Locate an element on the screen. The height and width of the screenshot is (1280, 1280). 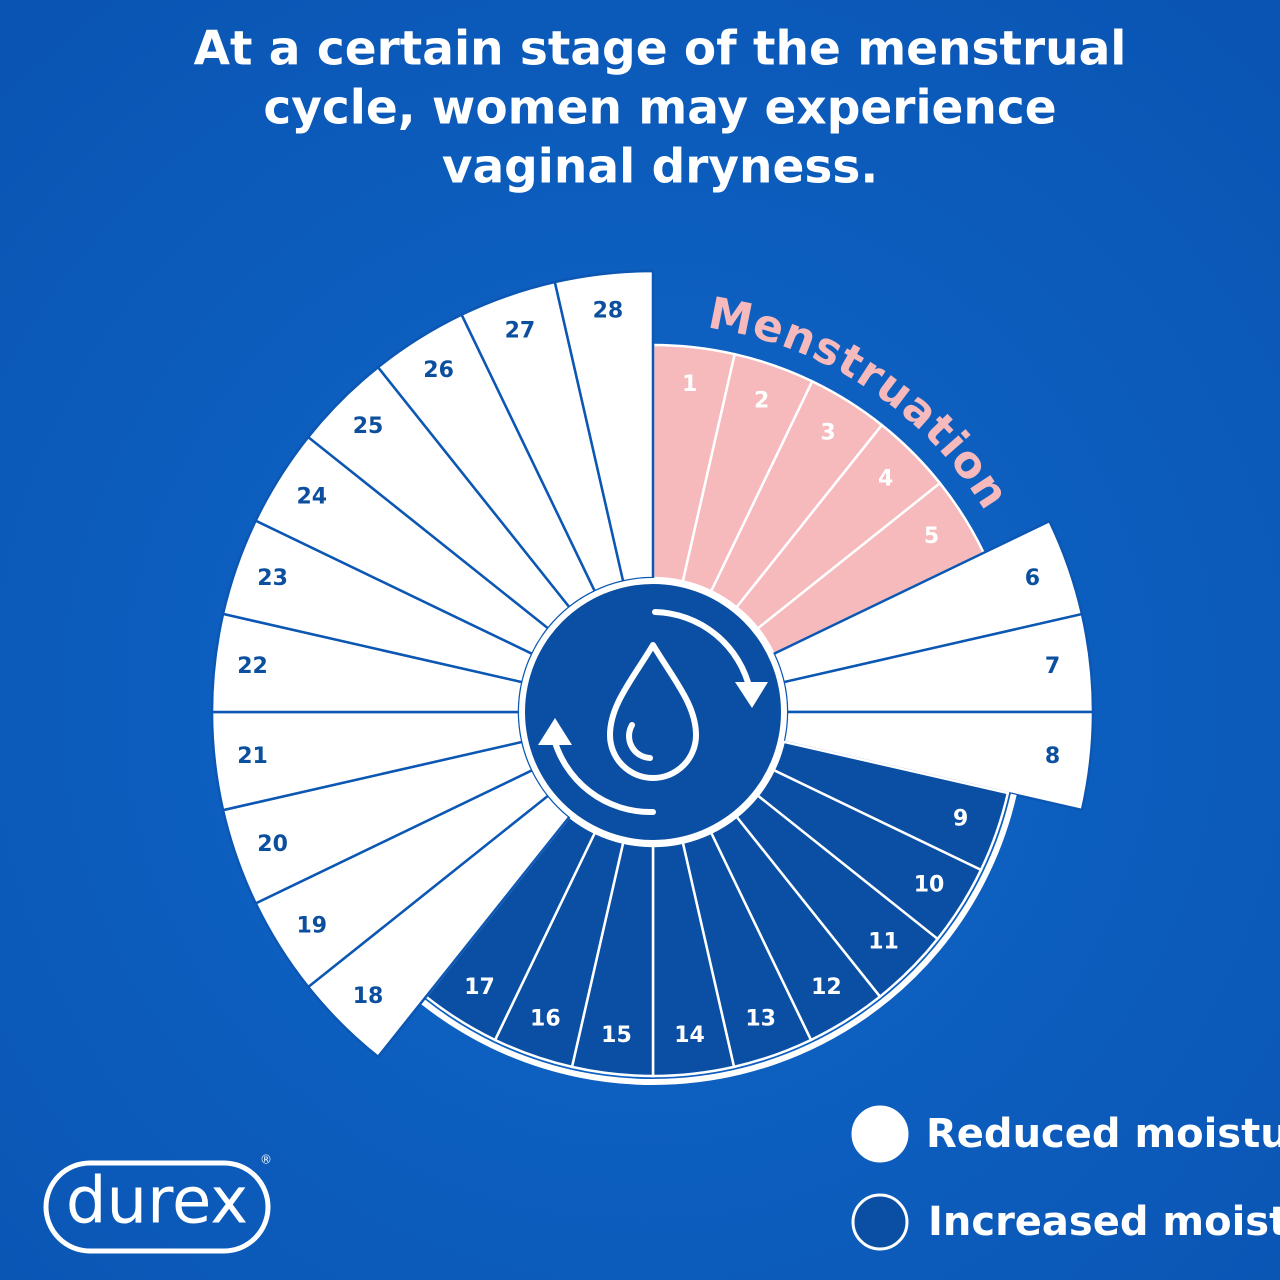
day-label: 15 is located at coordinates (616, 1035).